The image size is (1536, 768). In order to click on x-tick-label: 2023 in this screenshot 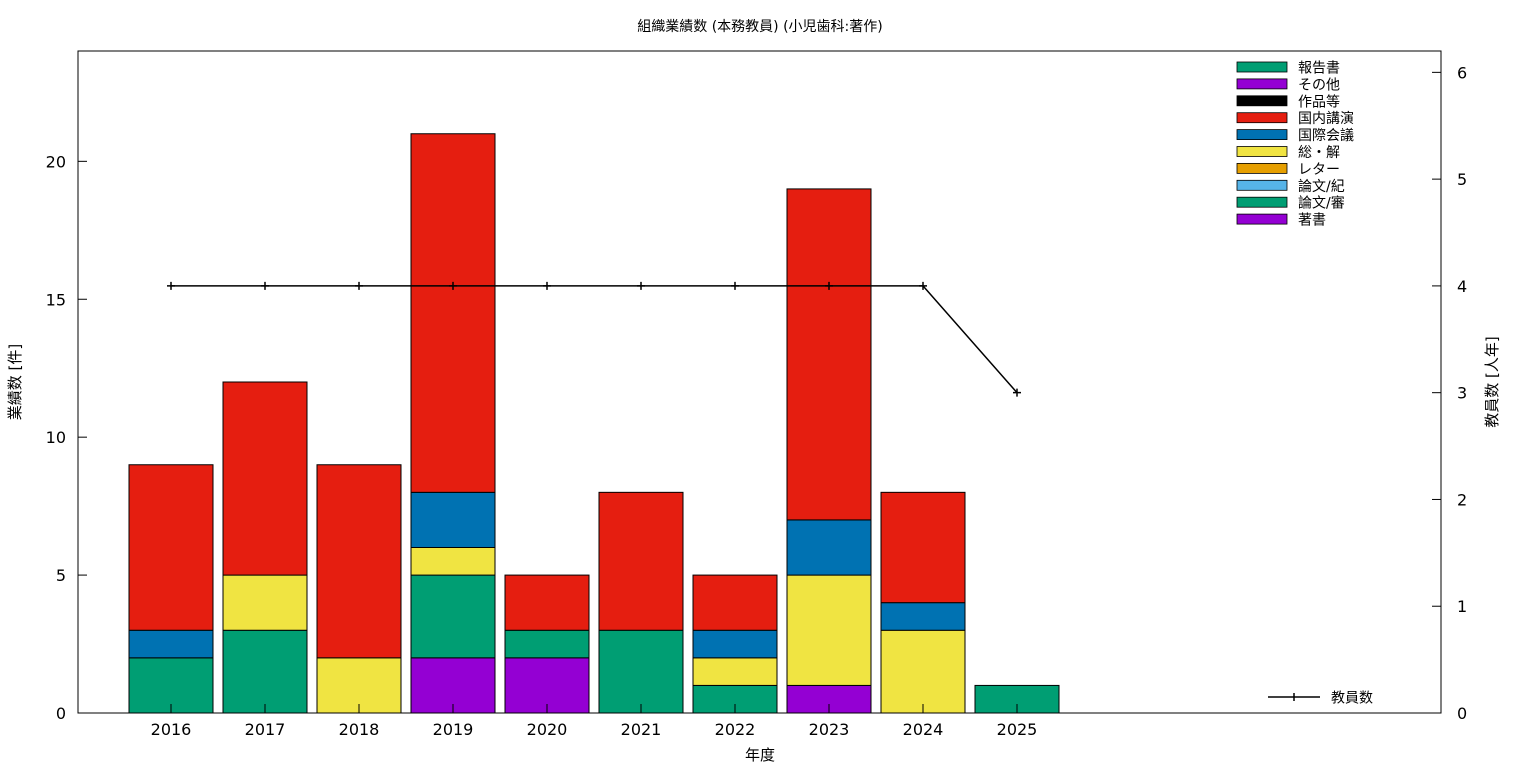, I will do `click(829, 729)`.